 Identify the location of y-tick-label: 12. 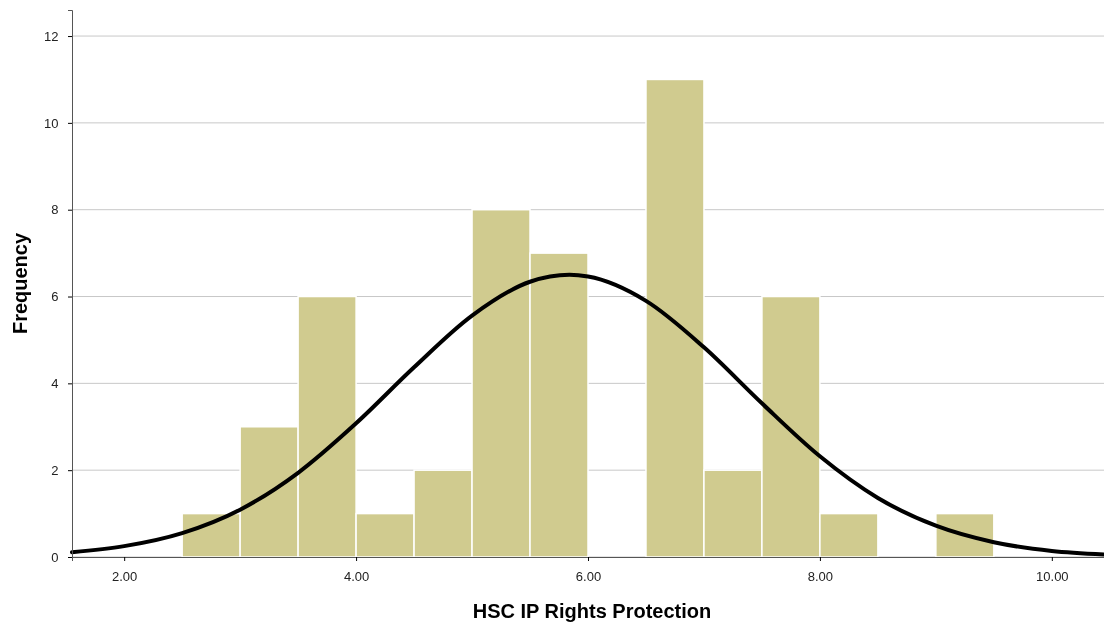
(51, 36).